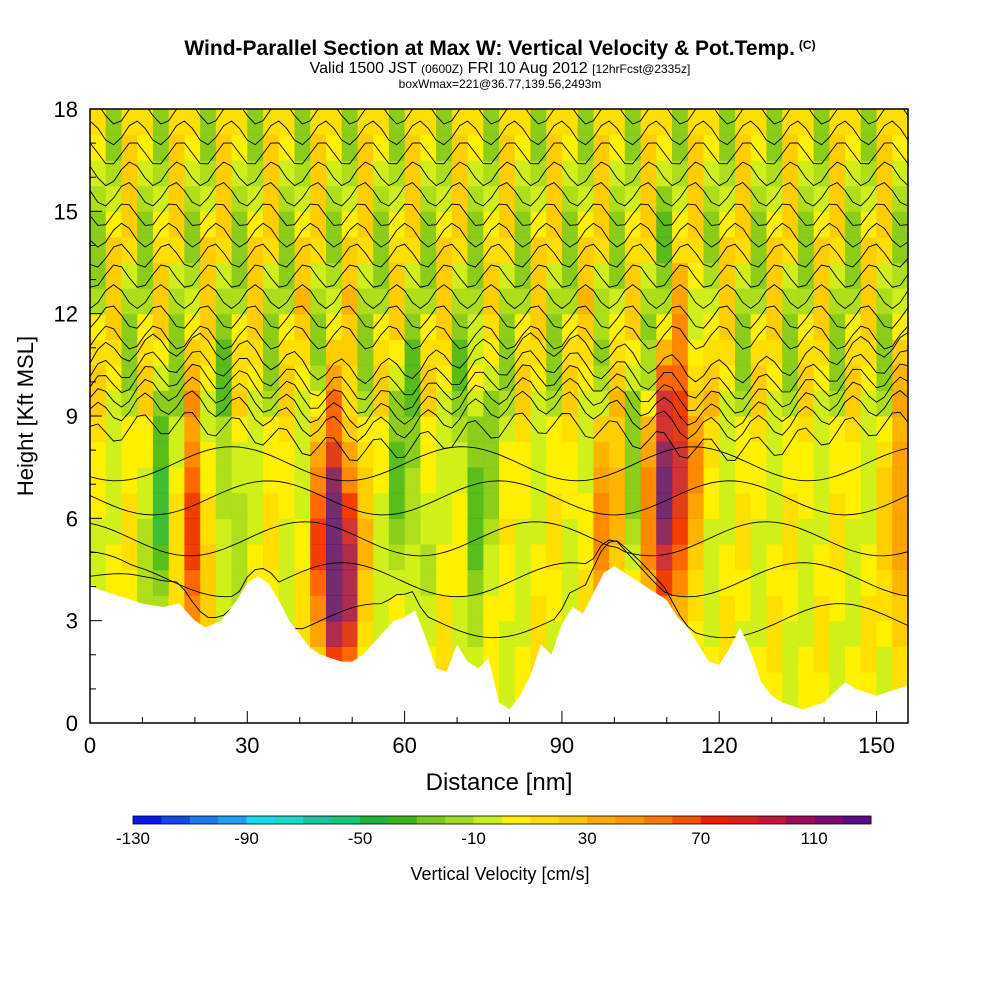  Describe the element at coordinates (814, 838) in the screenshot. I see `colorbar-tick-label: 110` at that location.